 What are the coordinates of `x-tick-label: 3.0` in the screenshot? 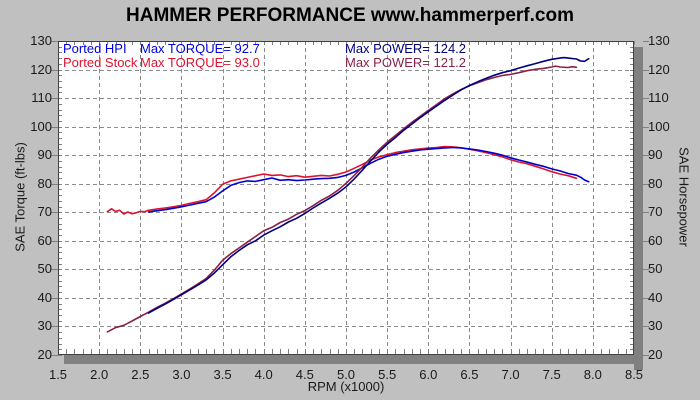 It's located at (181, 374).